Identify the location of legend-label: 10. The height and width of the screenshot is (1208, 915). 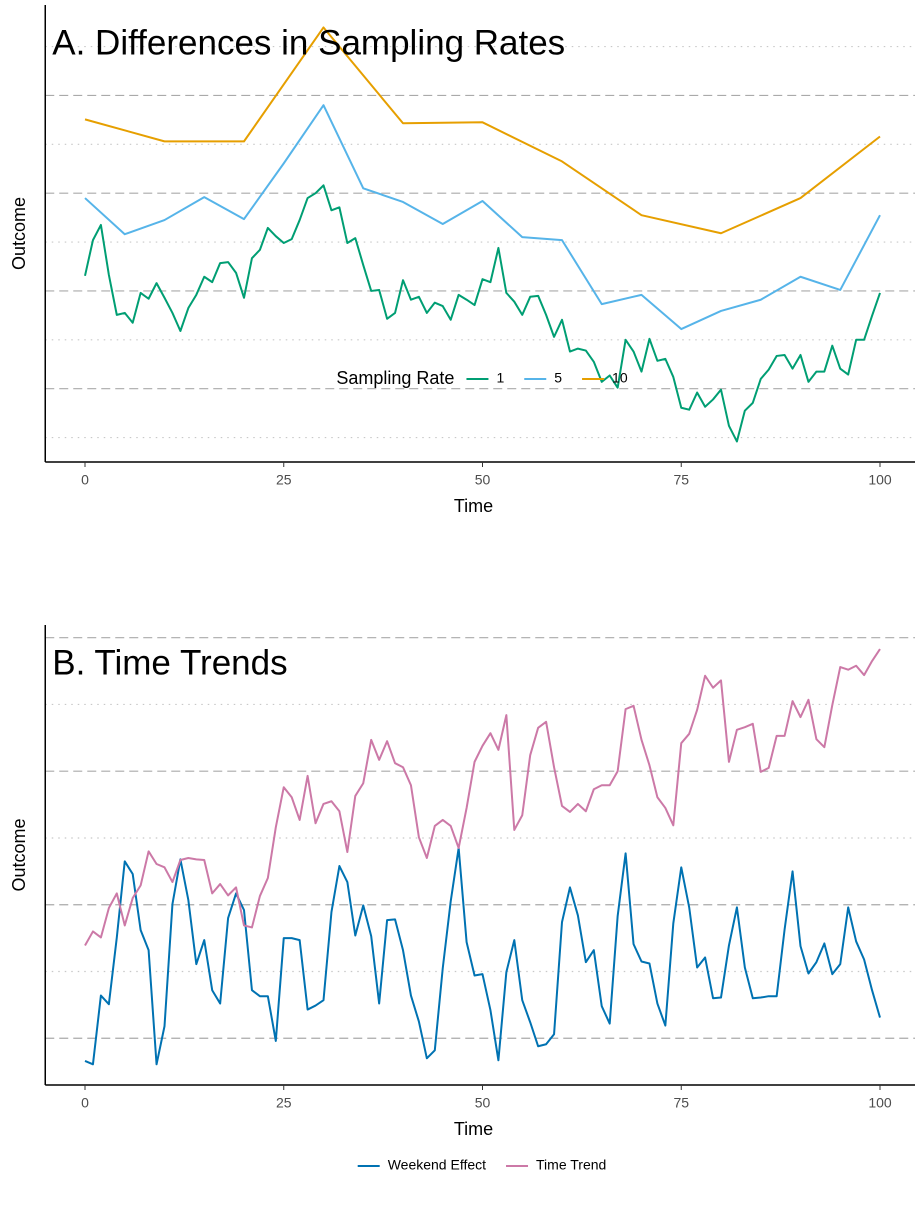
(620, 378).